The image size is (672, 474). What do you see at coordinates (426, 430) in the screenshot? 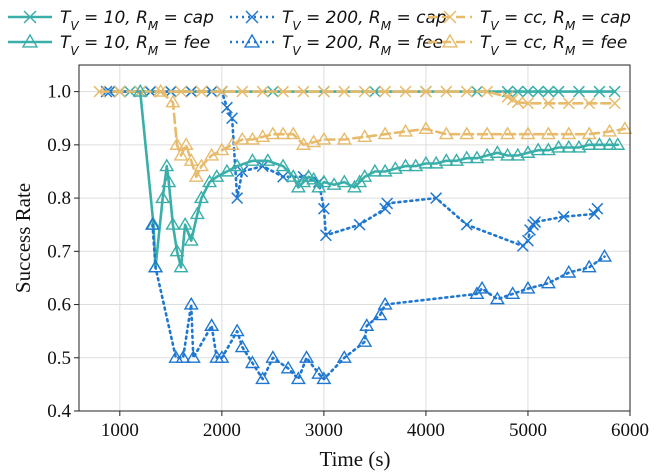
I see `x-tick-label: 4000` at bounding box center [426, 430].